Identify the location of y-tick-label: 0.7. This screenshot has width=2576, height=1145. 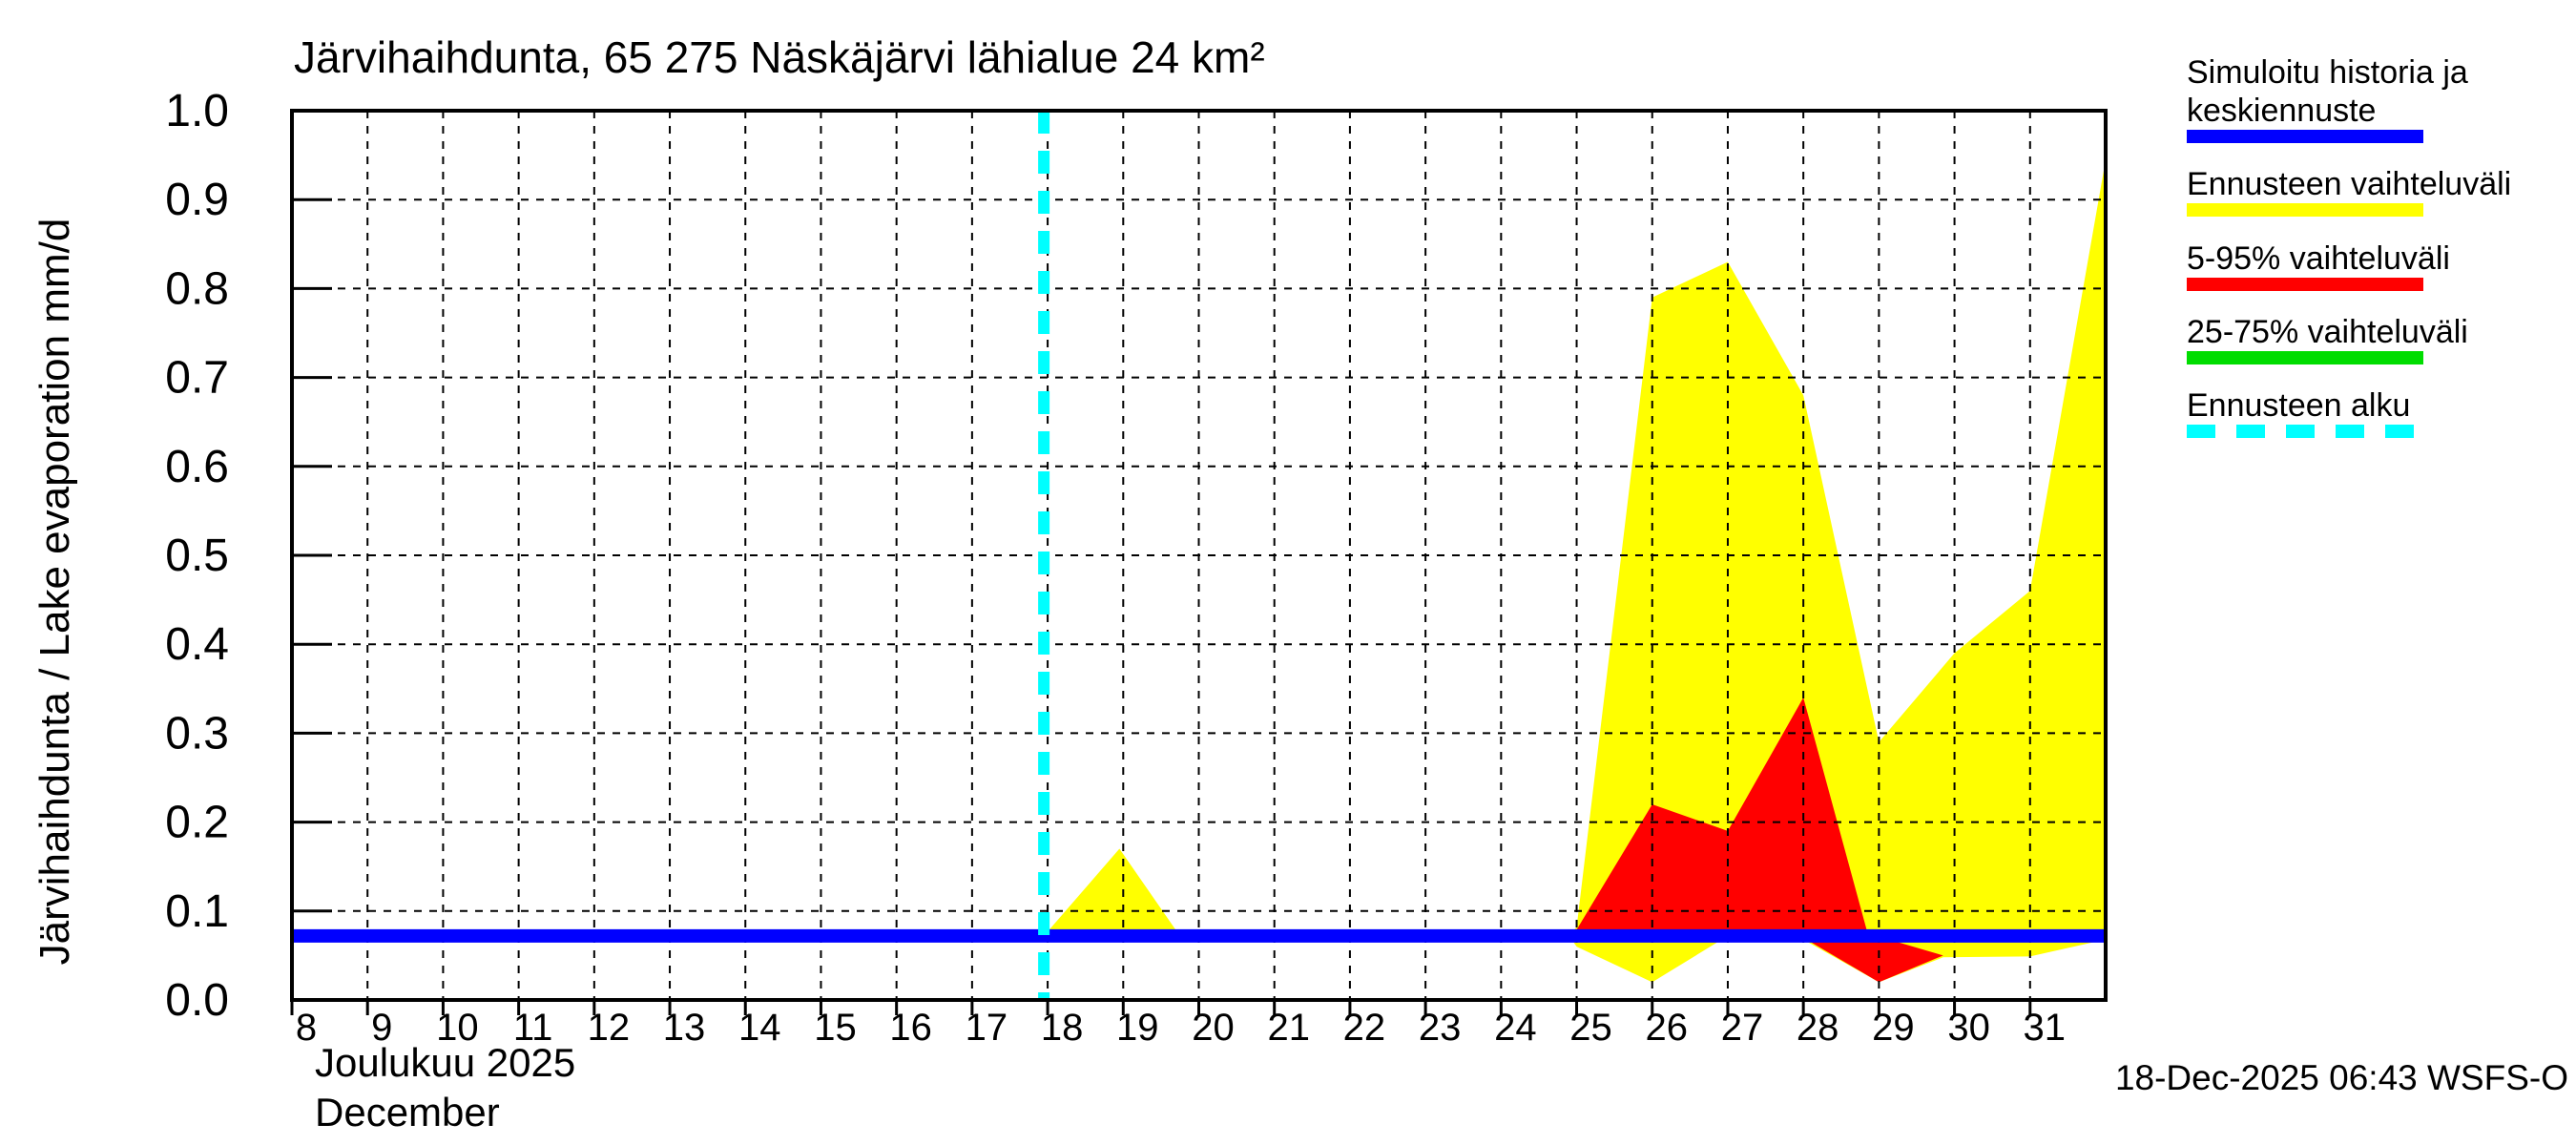
(197, 378).